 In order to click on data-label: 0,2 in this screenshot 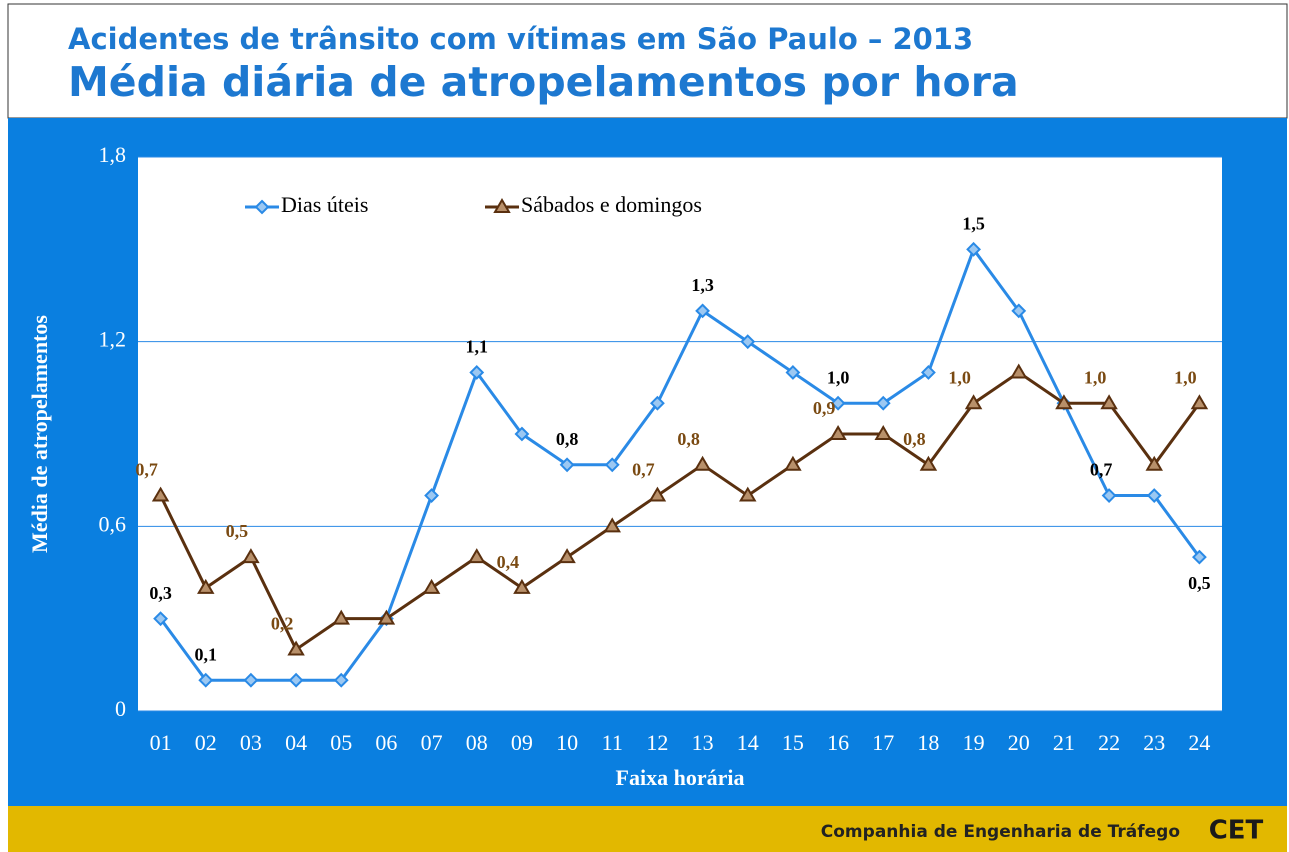, I will do `click(282, 624)`.